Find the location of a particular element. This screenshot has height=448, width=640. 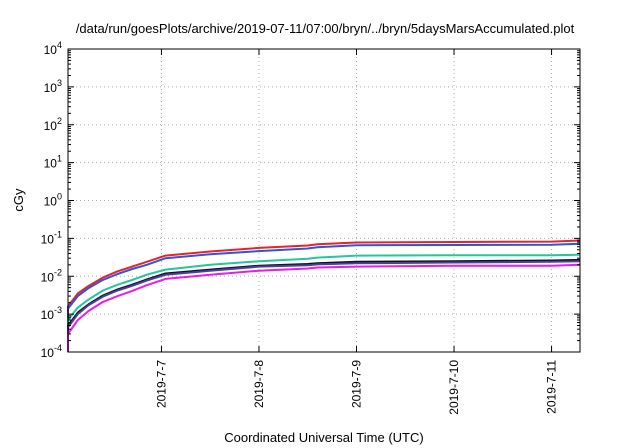

y-tick-exponent: 2 is located at coordinates (59, 121).